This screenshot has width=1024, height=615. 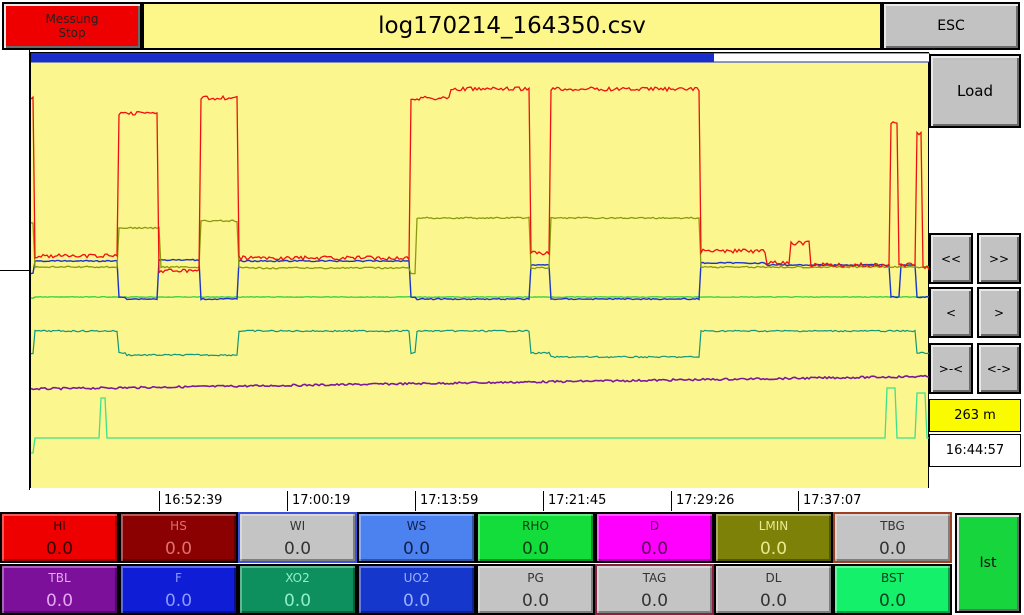 What do you see at coordinates (535, 526) in the screenshot?
I see `channel-name: RHO` at bounding box center [535, 526].